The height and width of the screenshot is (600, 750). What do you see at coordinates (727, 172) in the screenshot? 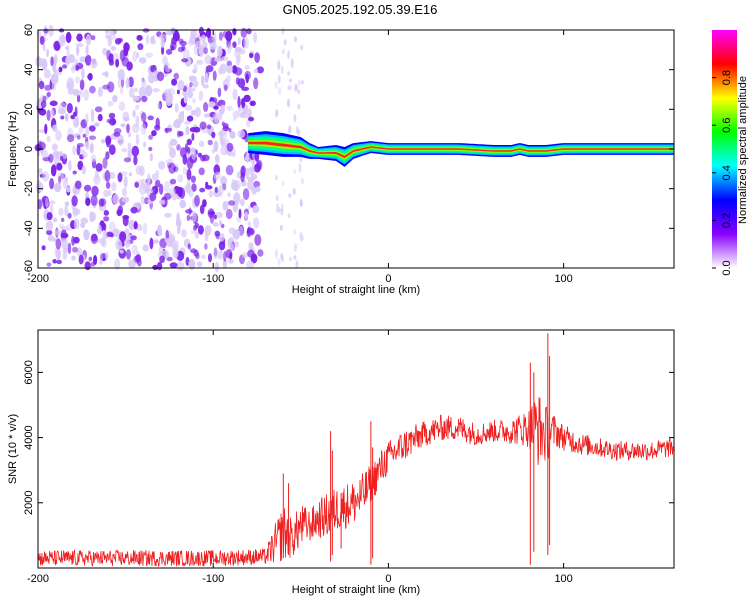
I see `colorbar-tick-label: 0.4` at bounding box center [727, 172].